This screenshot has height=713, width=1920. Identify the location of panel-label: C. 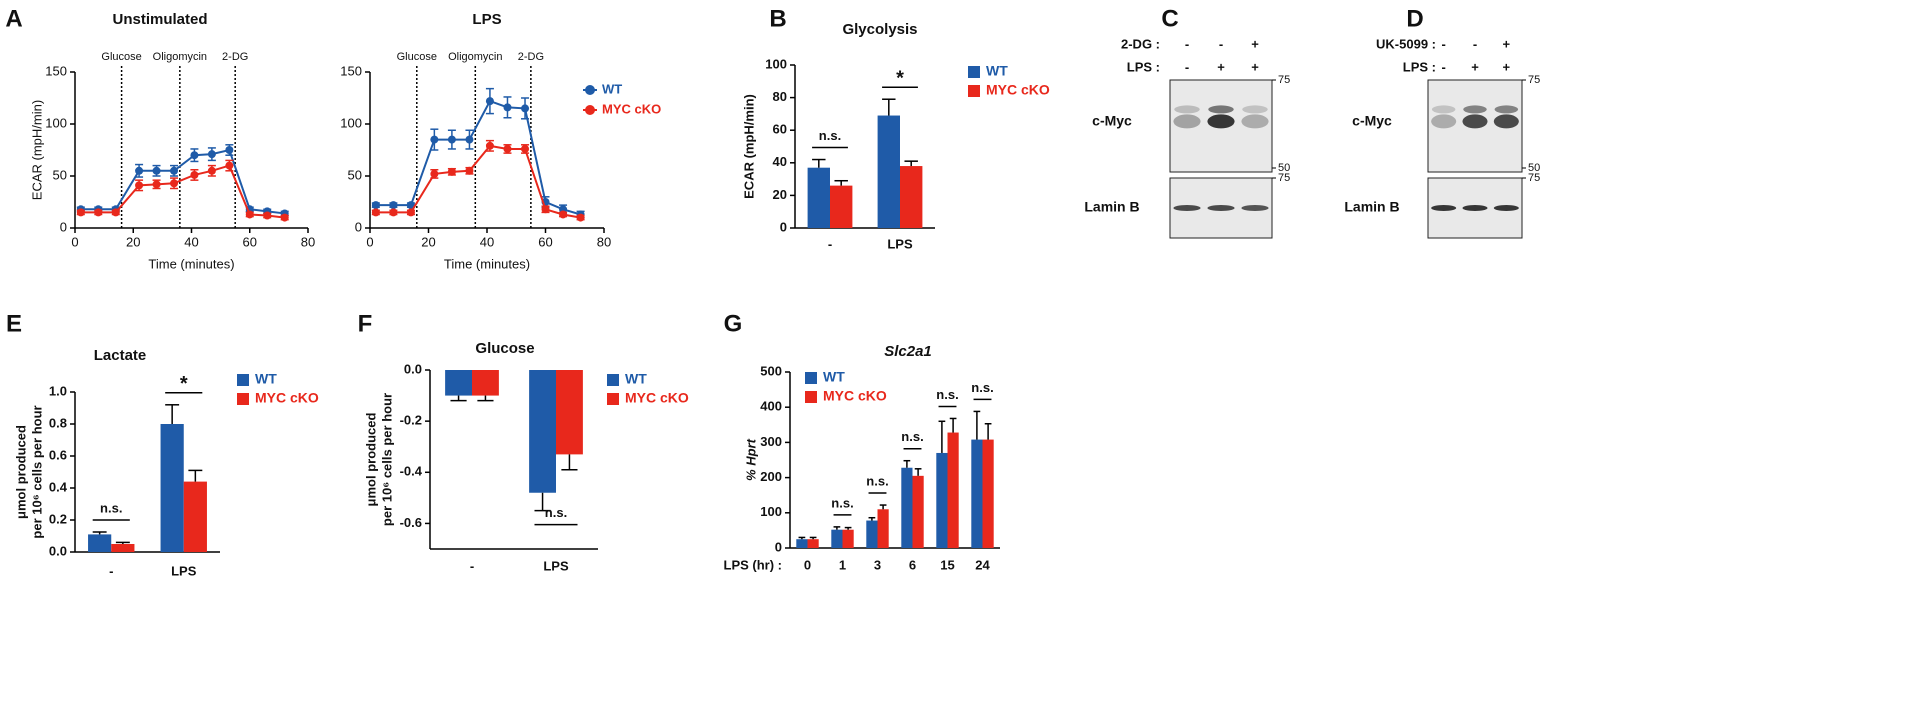
(1169, 18).